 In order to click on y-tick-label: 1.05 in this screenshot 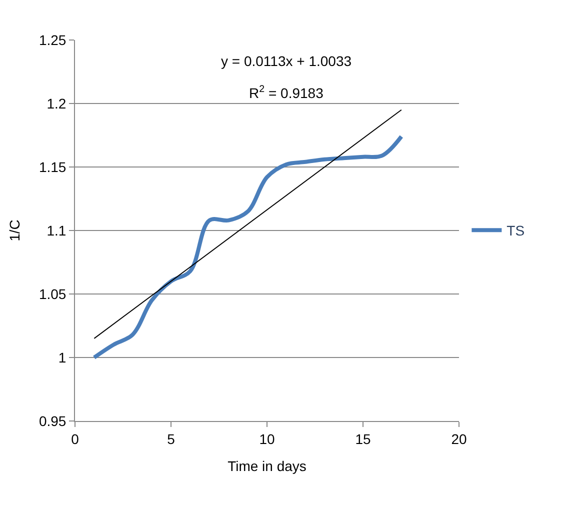, I will do `click(52, 294)`.